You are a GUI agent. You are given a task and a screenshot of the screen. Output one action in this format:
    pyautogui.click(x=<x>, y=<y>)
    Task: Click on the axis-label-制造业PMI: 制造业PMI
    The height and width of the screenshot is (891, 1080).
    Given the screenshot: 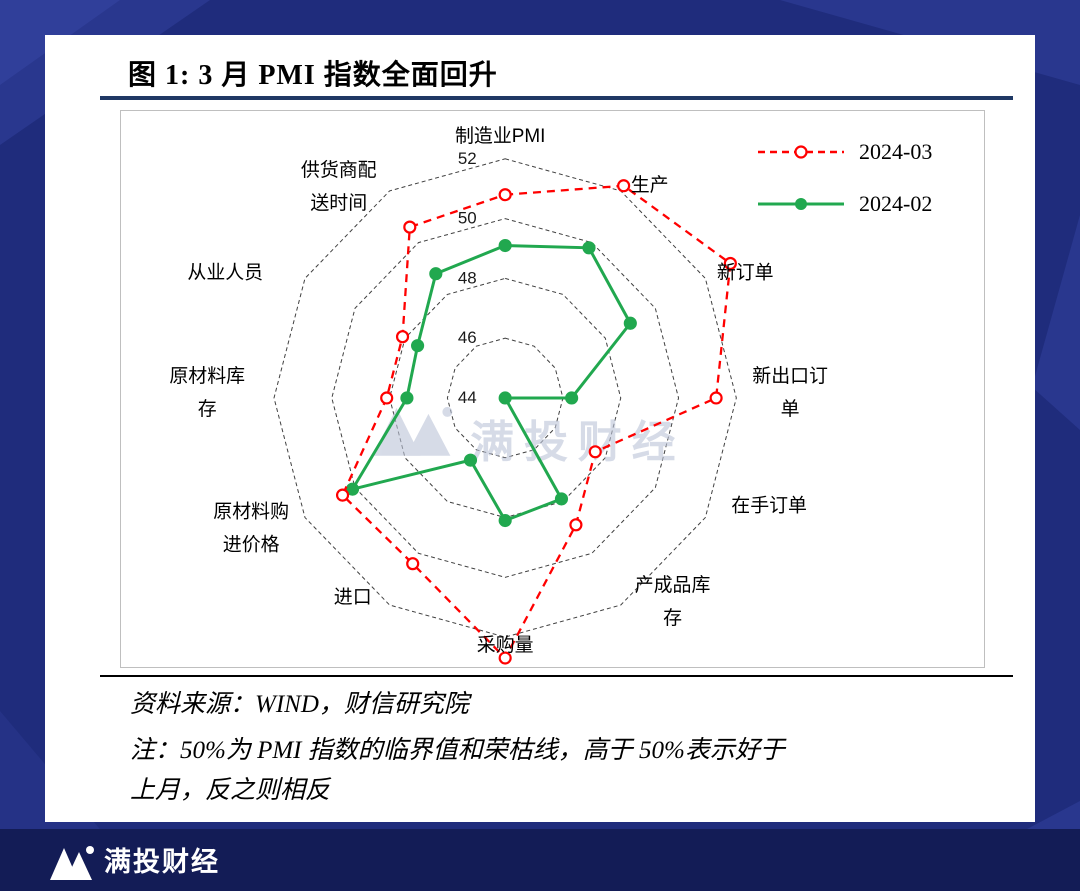 What is the action you would take?
    pyautogui.click(x=500, y=136)
    